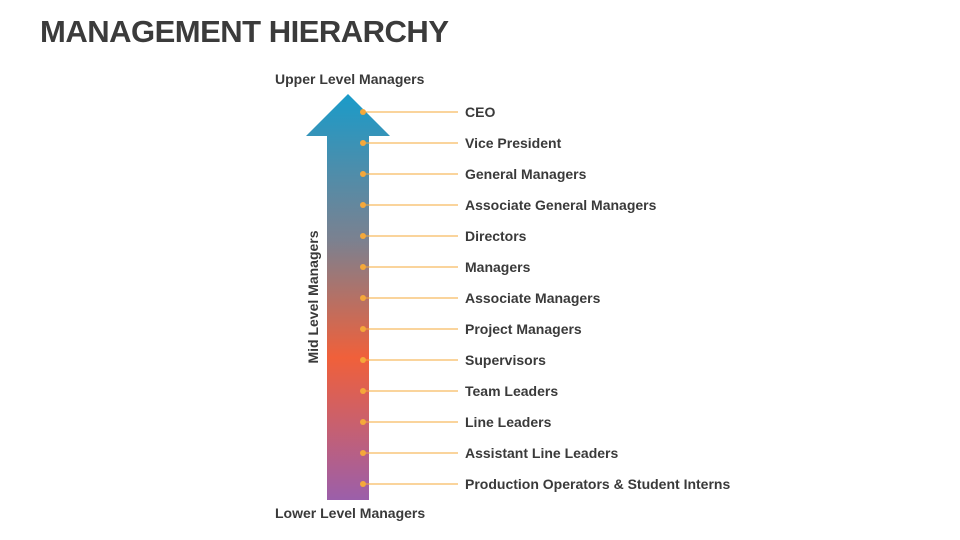 The image size is (960, 540). Describe the element at coordinates (598, 484) in the screenshot. I see `level-label: Production Operators & Student Interns` at that location.